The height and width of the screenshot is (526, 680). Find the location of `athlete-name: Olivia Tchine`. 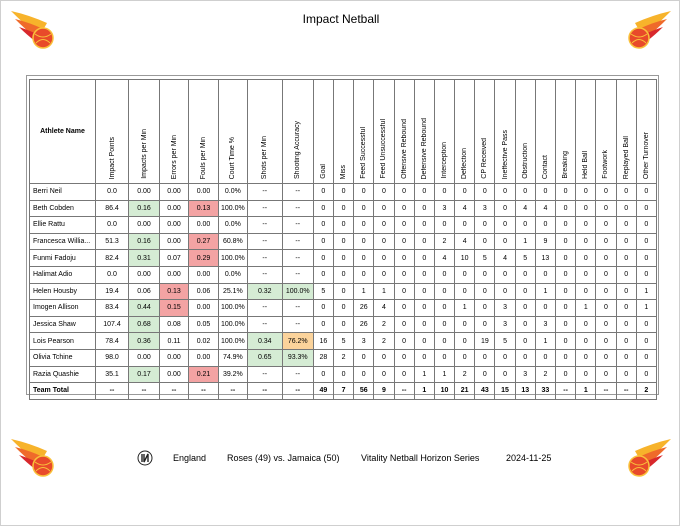

athlete-name: Olivia Tchine is located at coordinates (62, 357).